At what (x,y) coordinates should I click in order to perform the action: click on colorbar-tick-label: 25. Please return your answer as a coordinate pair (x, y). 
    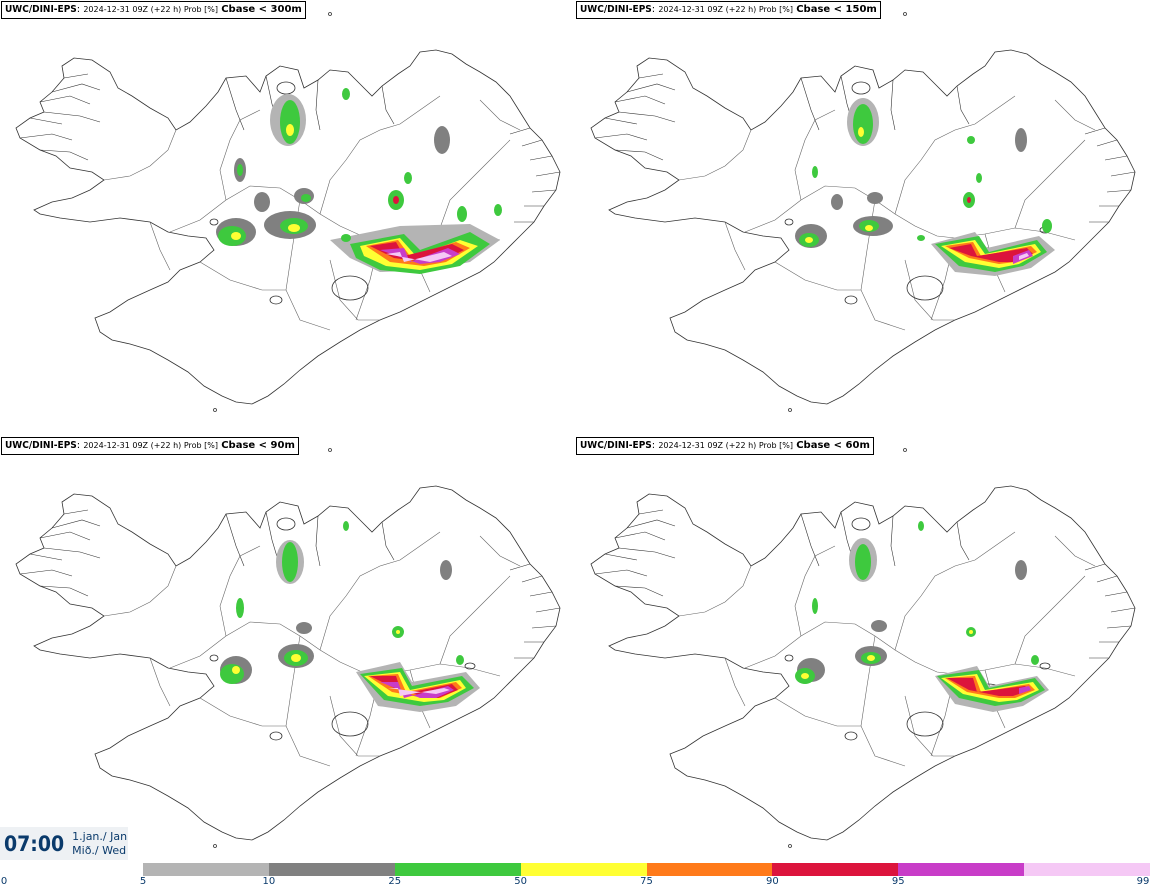
    Looking at the image, I should click on (395, 881).